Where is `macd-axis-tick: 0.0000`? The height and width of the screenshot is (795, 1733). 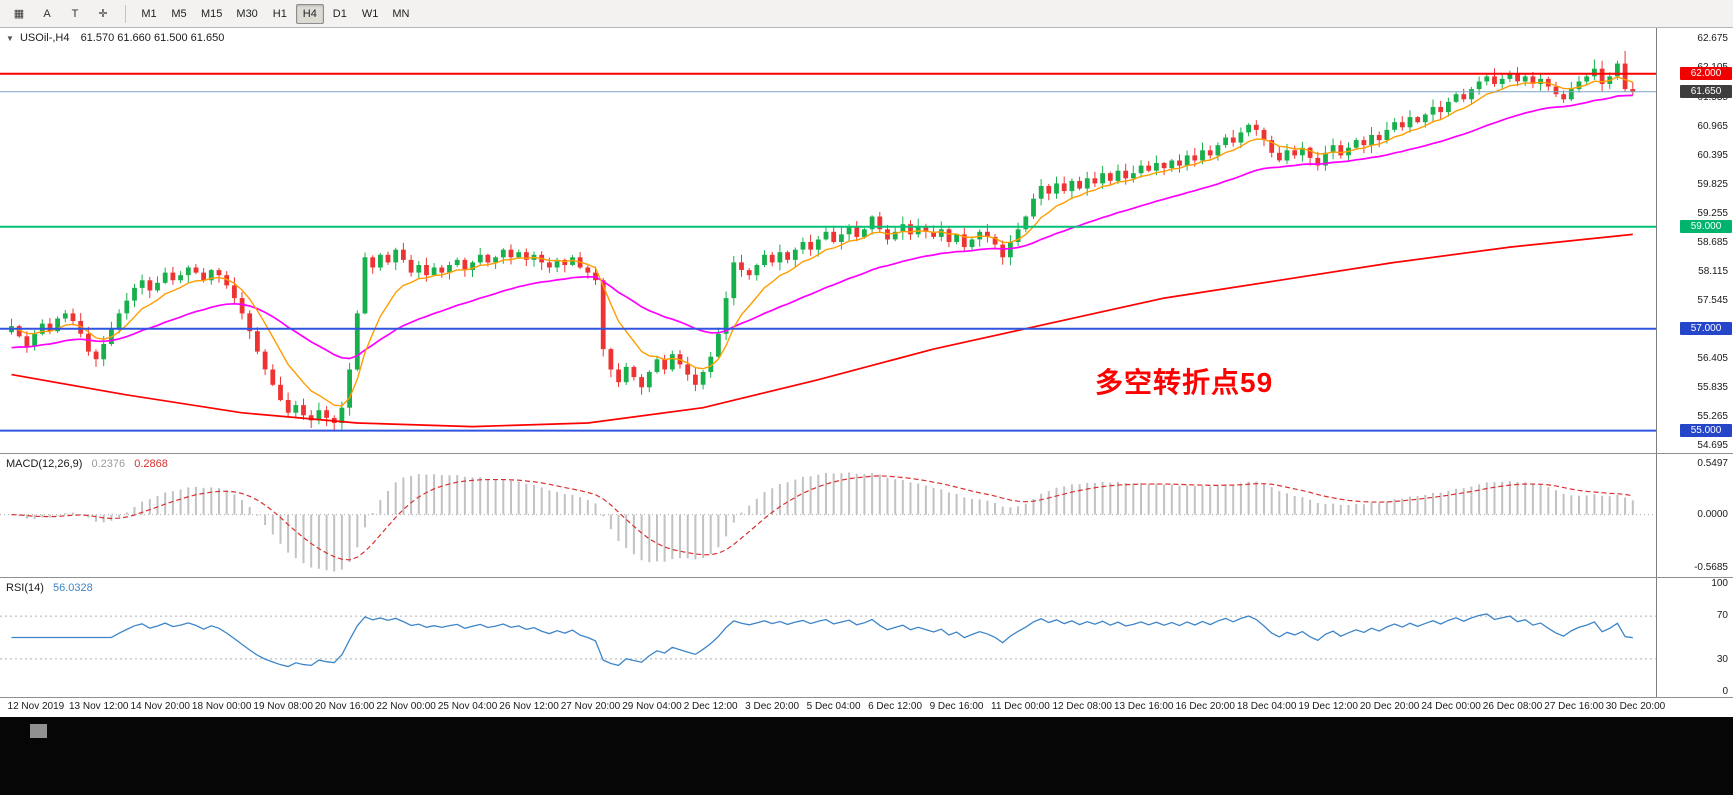
macd-axis-tick: 0.0000 is located at coordinates (1712, 515).